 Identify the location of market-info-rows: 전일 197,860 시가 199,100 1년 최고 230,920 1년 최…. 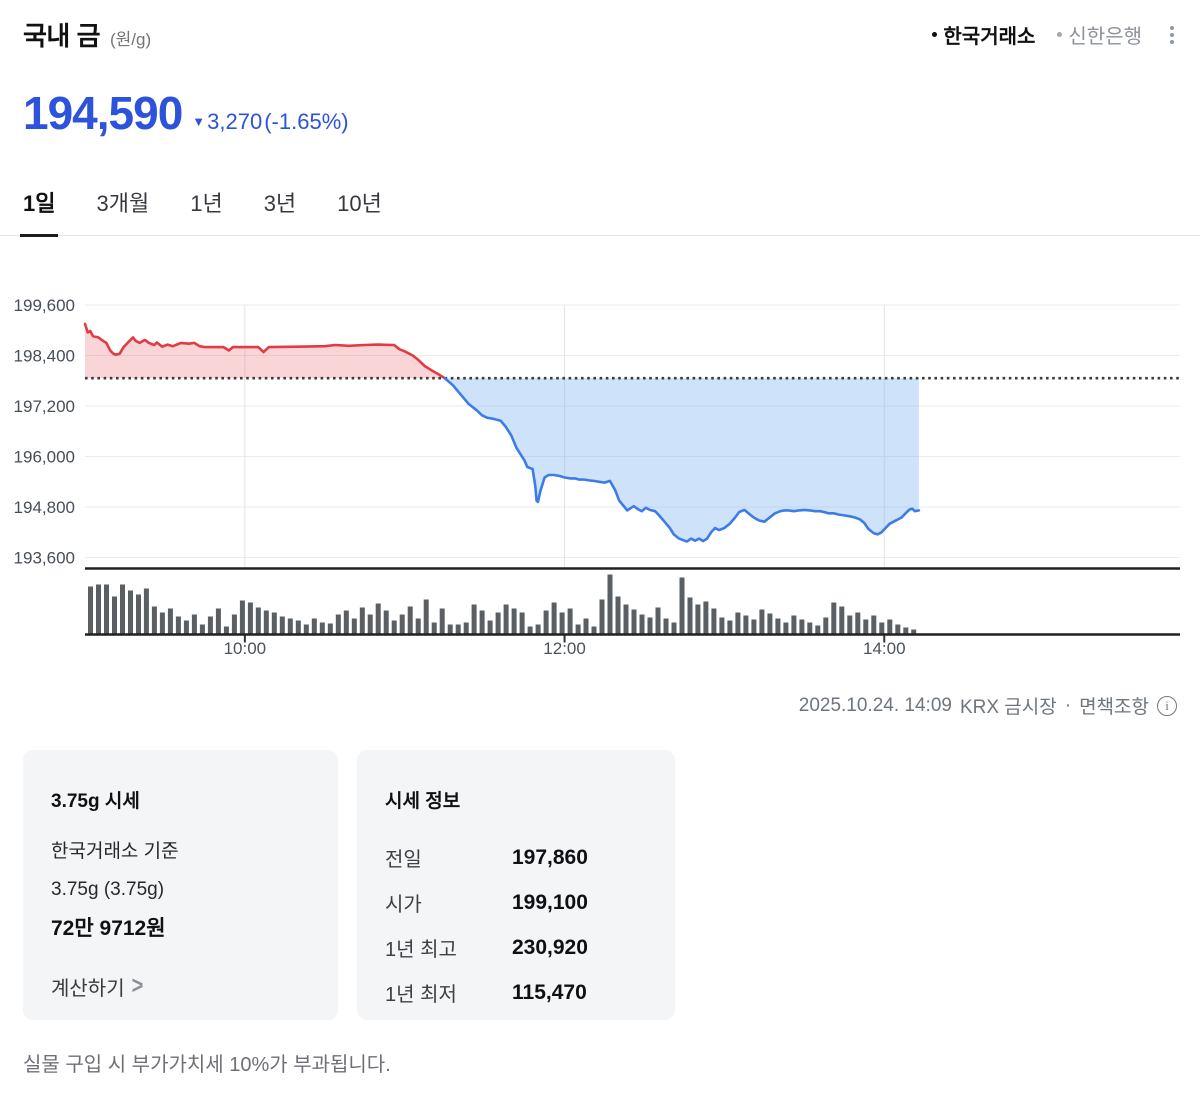
(516, 925).